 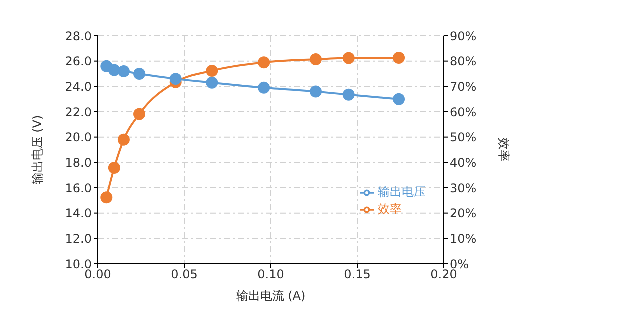 I want to click on y-axis-title: 输出电压 (V), so click(x=37, y=150).